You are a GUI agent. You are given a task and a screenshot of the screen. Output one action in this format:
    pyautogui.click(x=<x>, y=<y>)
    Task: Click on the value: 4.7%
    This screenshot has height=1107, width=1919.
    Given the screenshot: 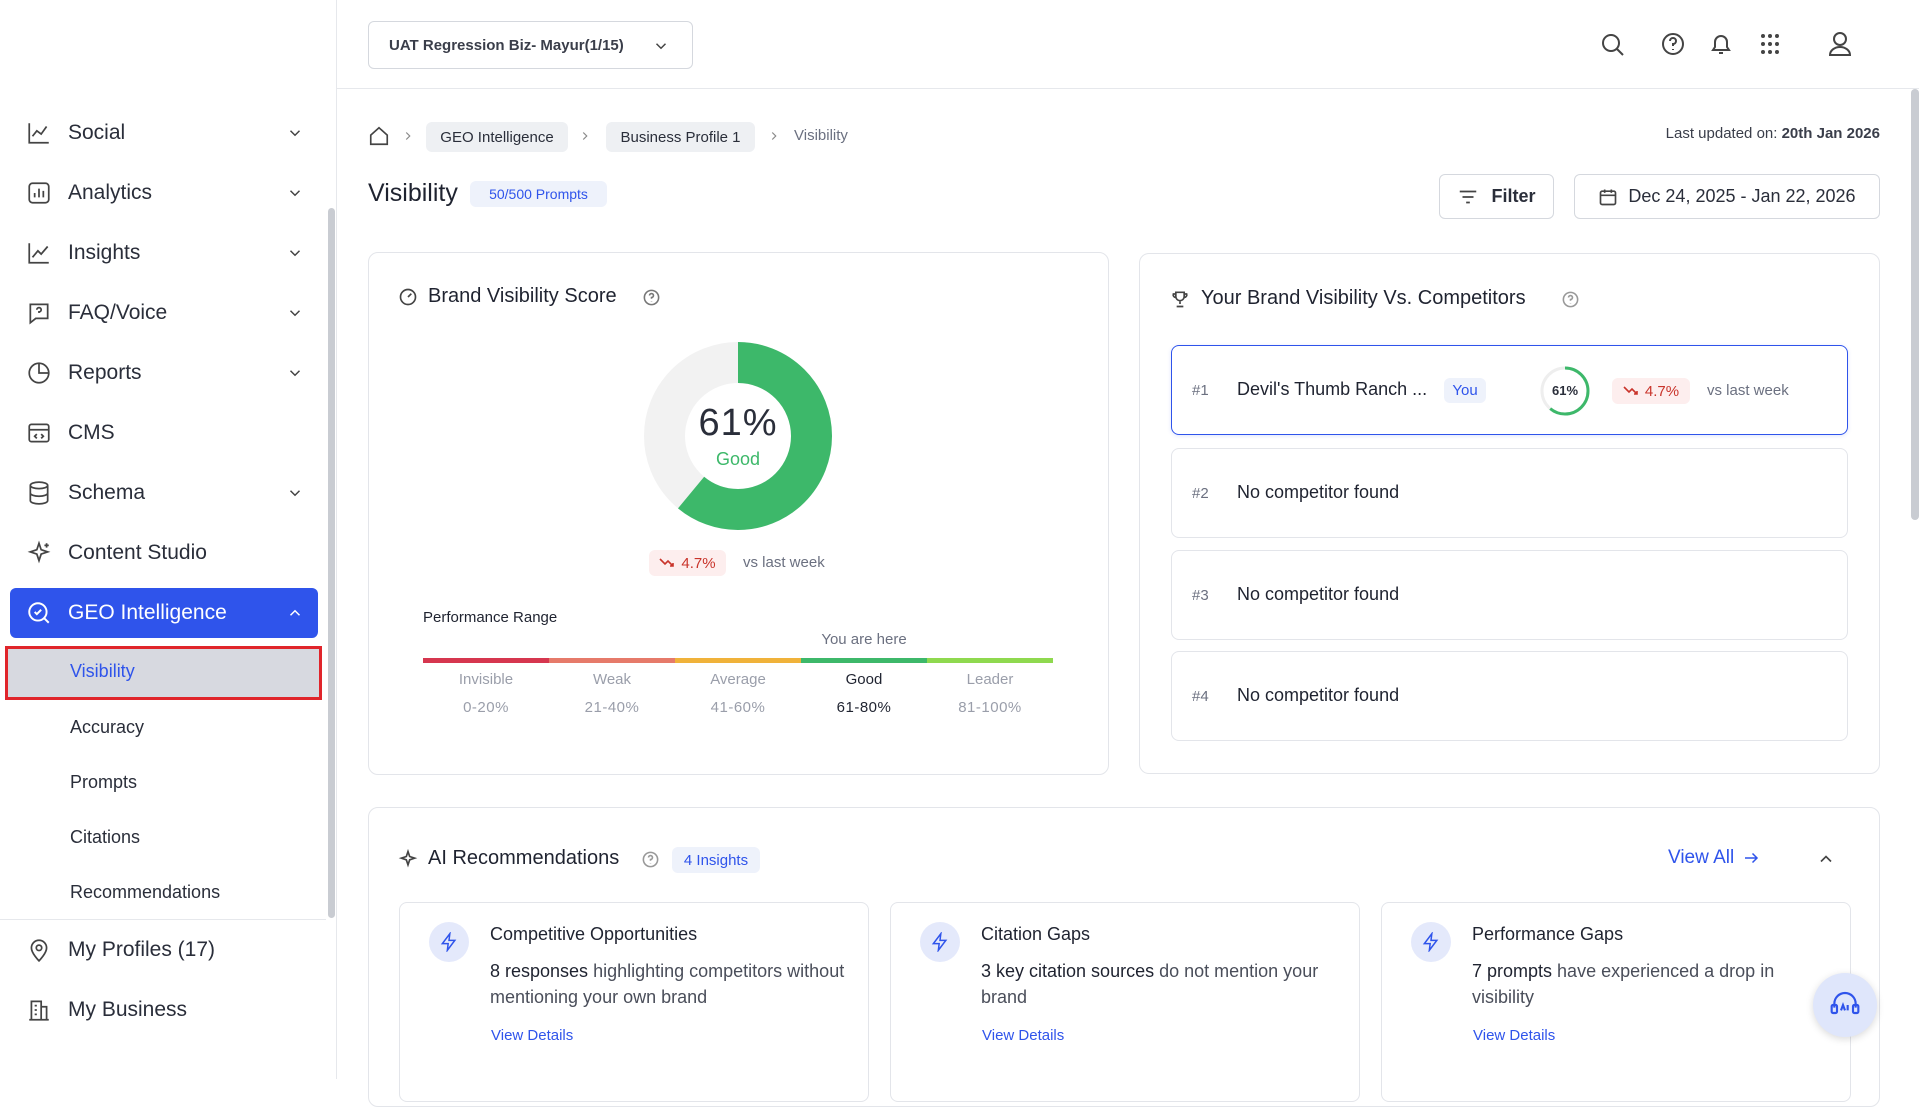 What is the action you would take?
    pyautogui.click(x=1662, y=391)
    